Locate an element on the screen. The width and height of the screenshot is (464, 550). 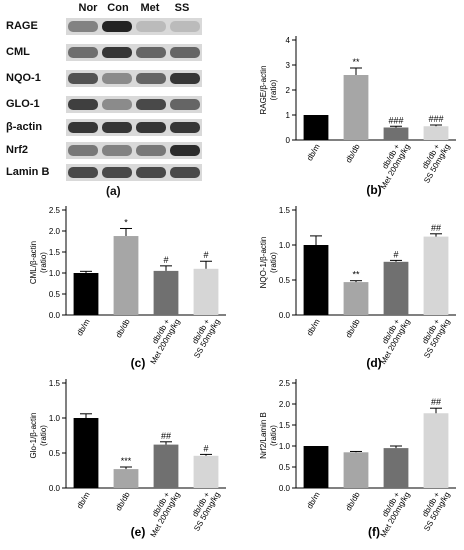
panel-label: (c) is located at coordinates (138, 363).